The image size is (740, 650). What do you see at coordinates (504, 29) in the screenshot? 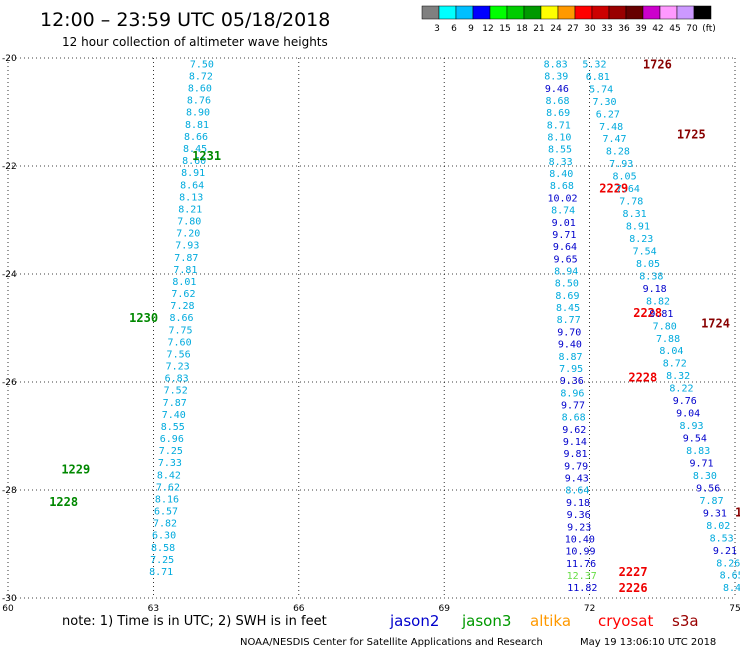
I see `colorbar-label: 15` at bounding box center [504, 29].